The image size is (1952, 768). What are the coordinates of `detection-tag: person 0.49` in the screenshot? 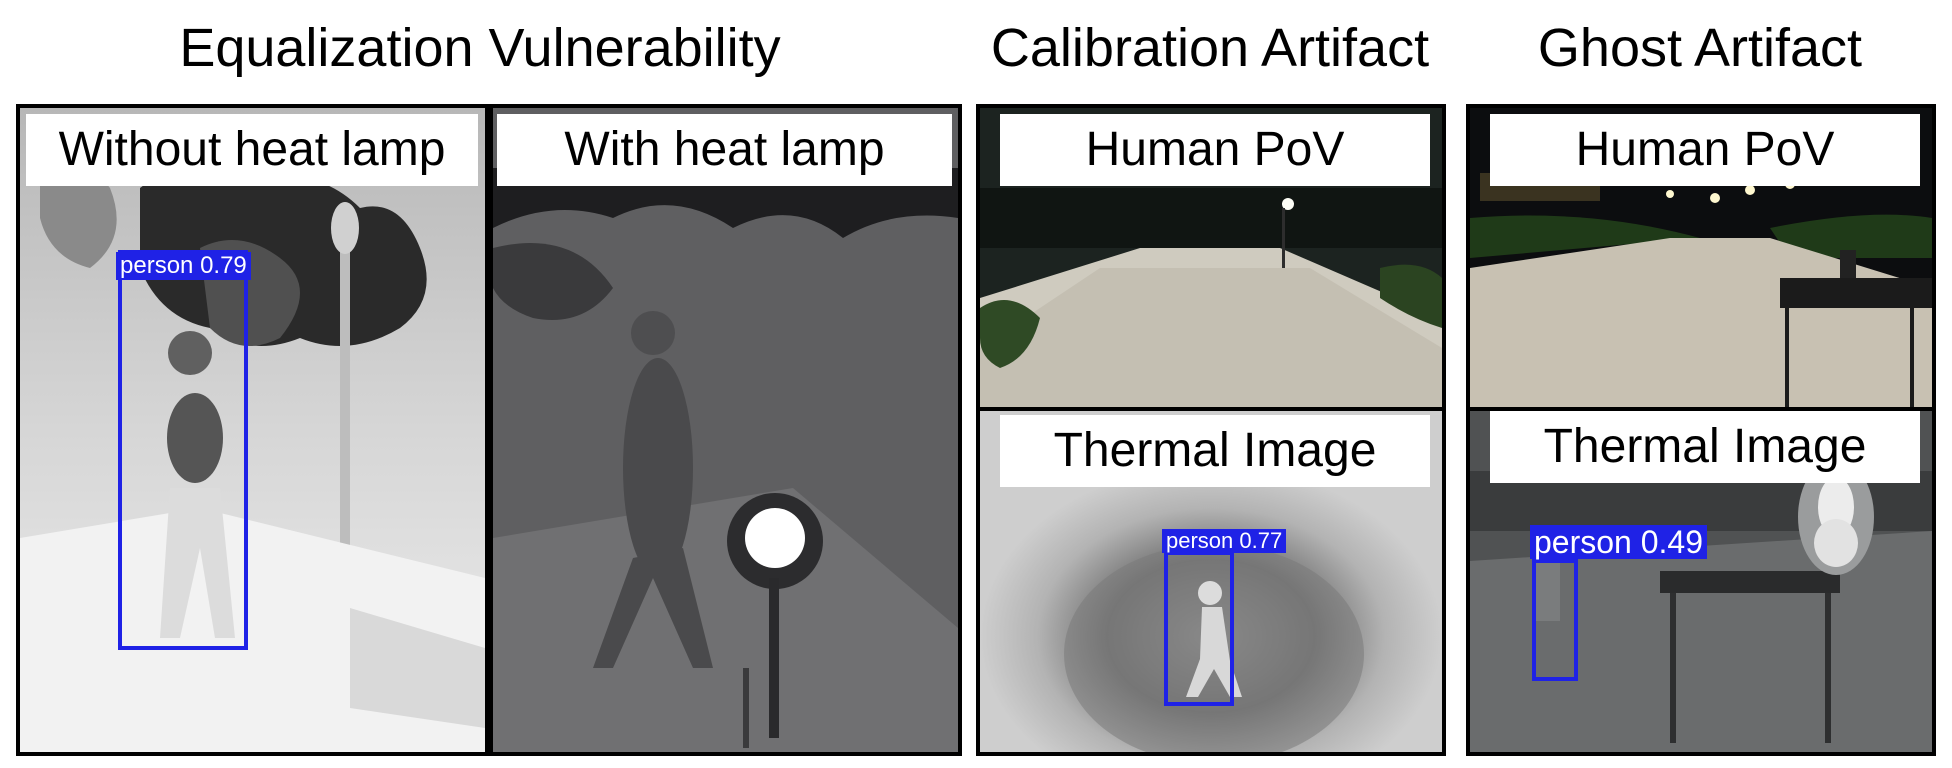 It's located at (1619, 542).